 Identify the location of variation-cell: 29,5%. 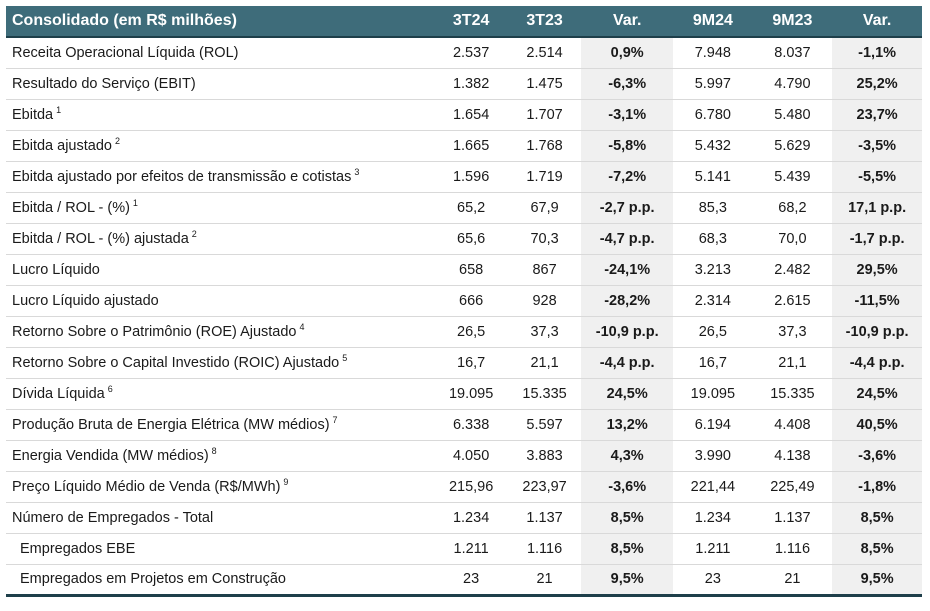
(877, 270).